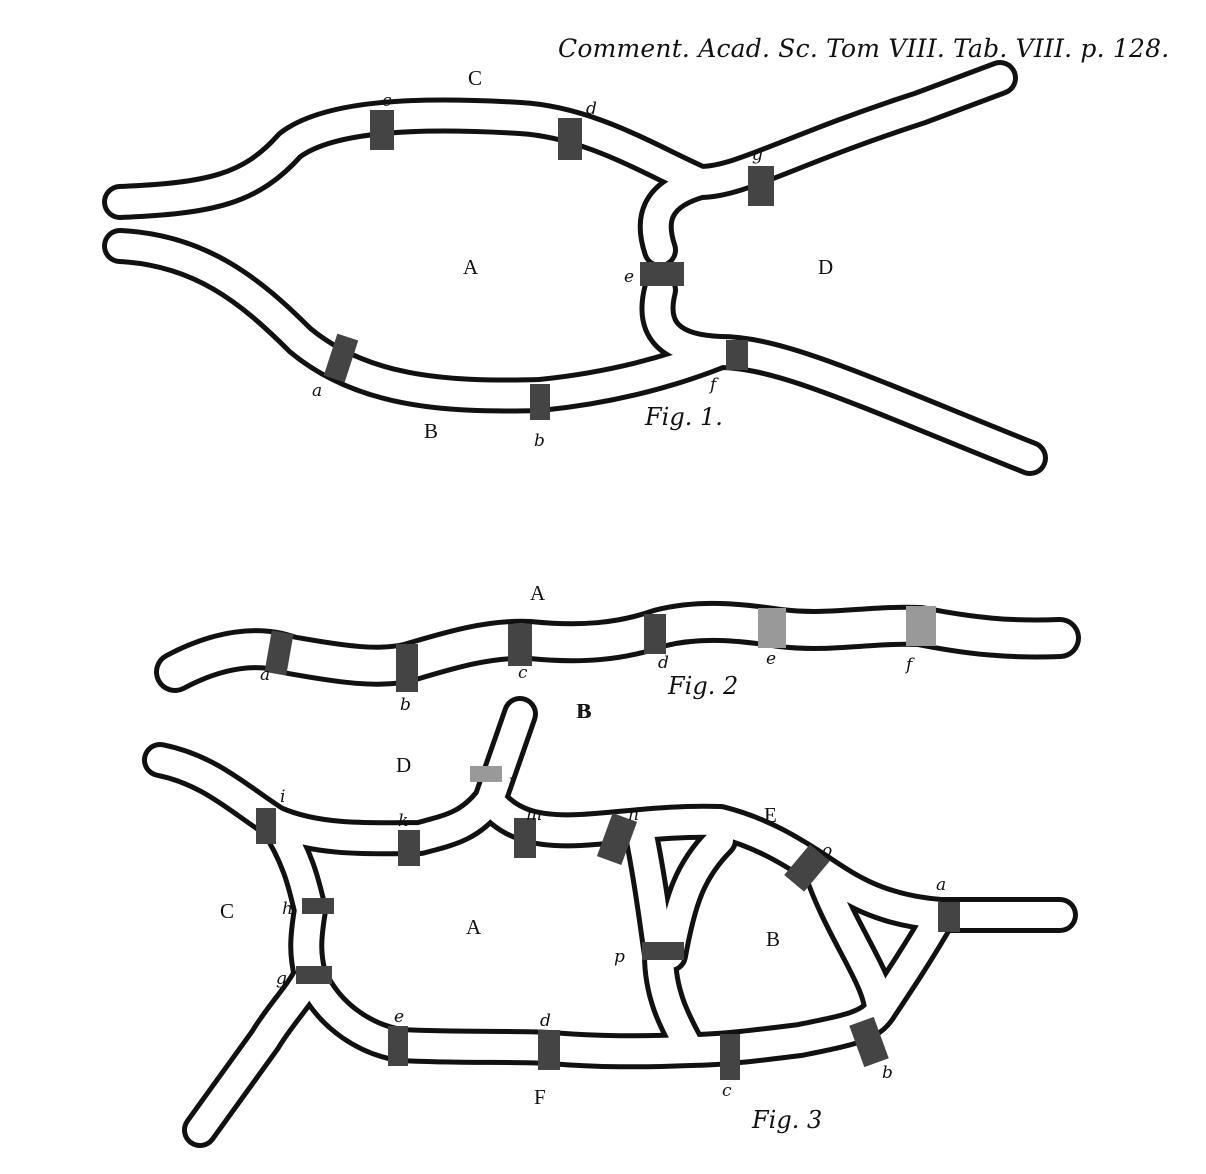  Describe the element at coordinates (431, 431) in the screenshot. I see `fig1-region-b: B` at that location.